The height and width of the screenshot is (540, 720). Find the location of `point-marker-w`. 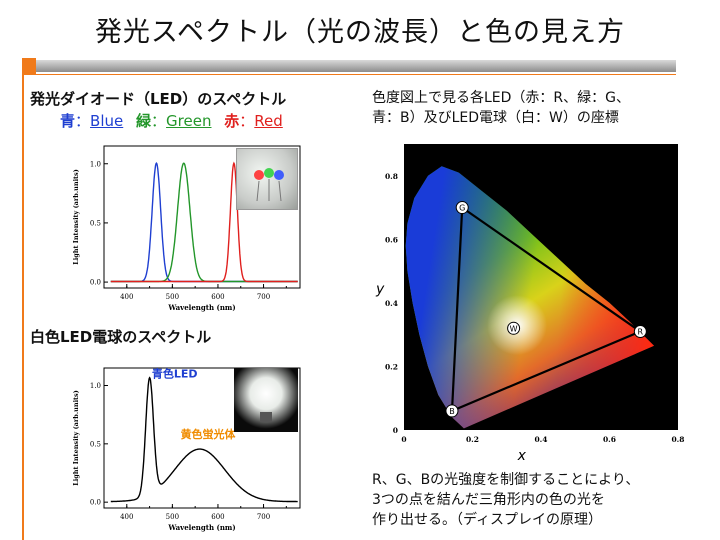

point-marker-w is located at coordinates (514, 328).